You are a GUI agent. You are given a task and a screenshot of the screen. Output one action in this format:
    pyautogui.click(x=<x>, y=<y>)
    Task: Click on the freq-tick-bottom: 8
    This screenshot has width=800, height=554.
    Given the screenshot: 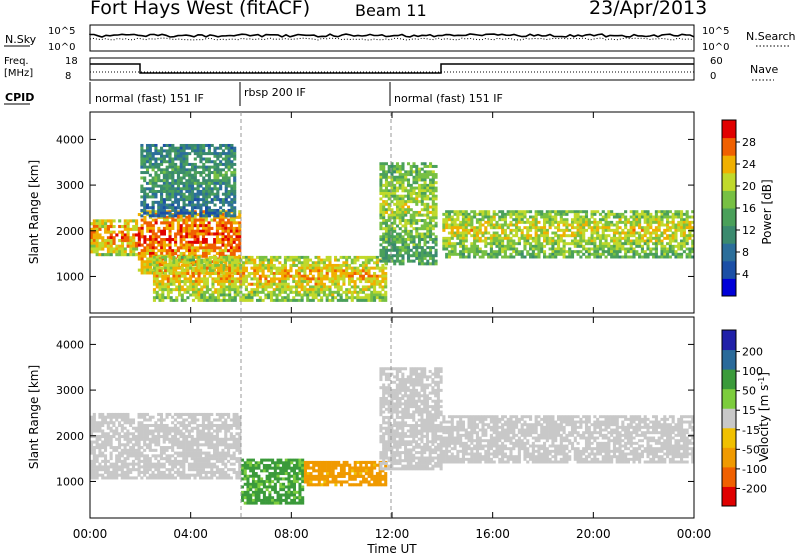 What is the action you would take?
    pyautogui.click(x=68, y=76)
    